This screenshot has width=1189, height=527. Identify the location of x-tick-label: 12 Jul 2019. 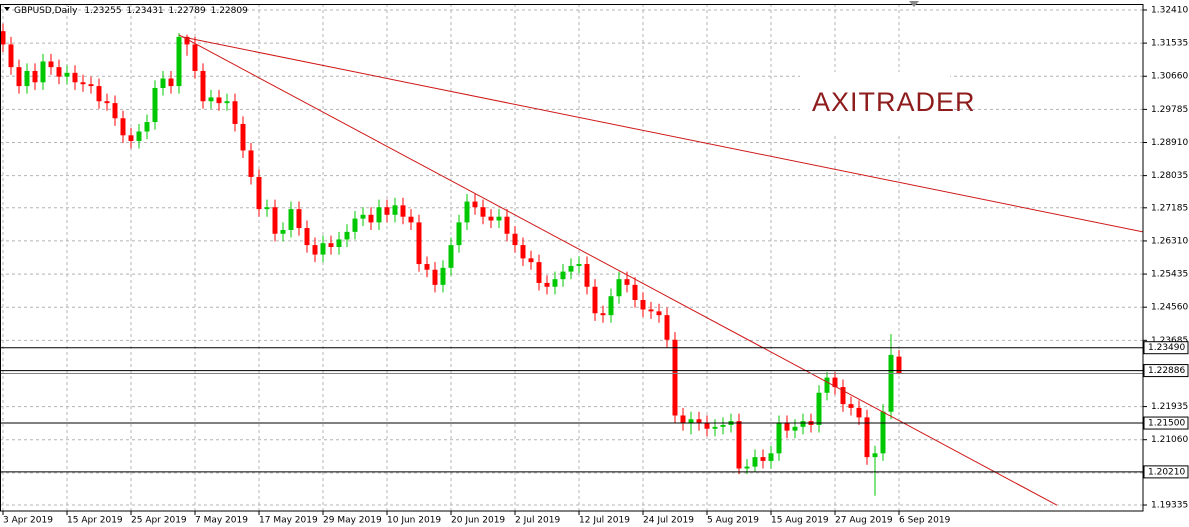
(604, 521).